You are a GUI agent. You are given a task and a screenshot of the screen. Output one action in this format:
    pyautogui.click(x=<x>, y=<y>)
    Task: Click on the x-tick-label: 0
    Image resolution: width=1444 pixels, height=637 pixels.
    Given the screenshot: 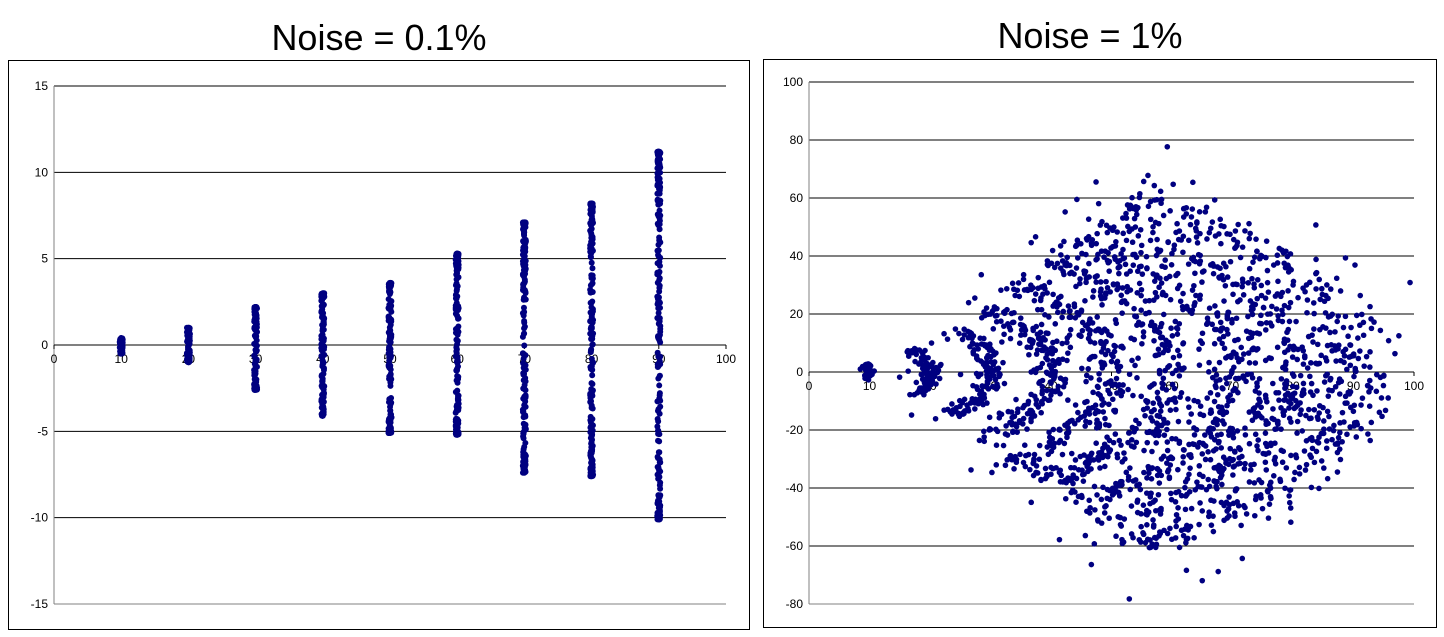 What is the action you would take?
    pyautogui.click(x=809, y=386)
    